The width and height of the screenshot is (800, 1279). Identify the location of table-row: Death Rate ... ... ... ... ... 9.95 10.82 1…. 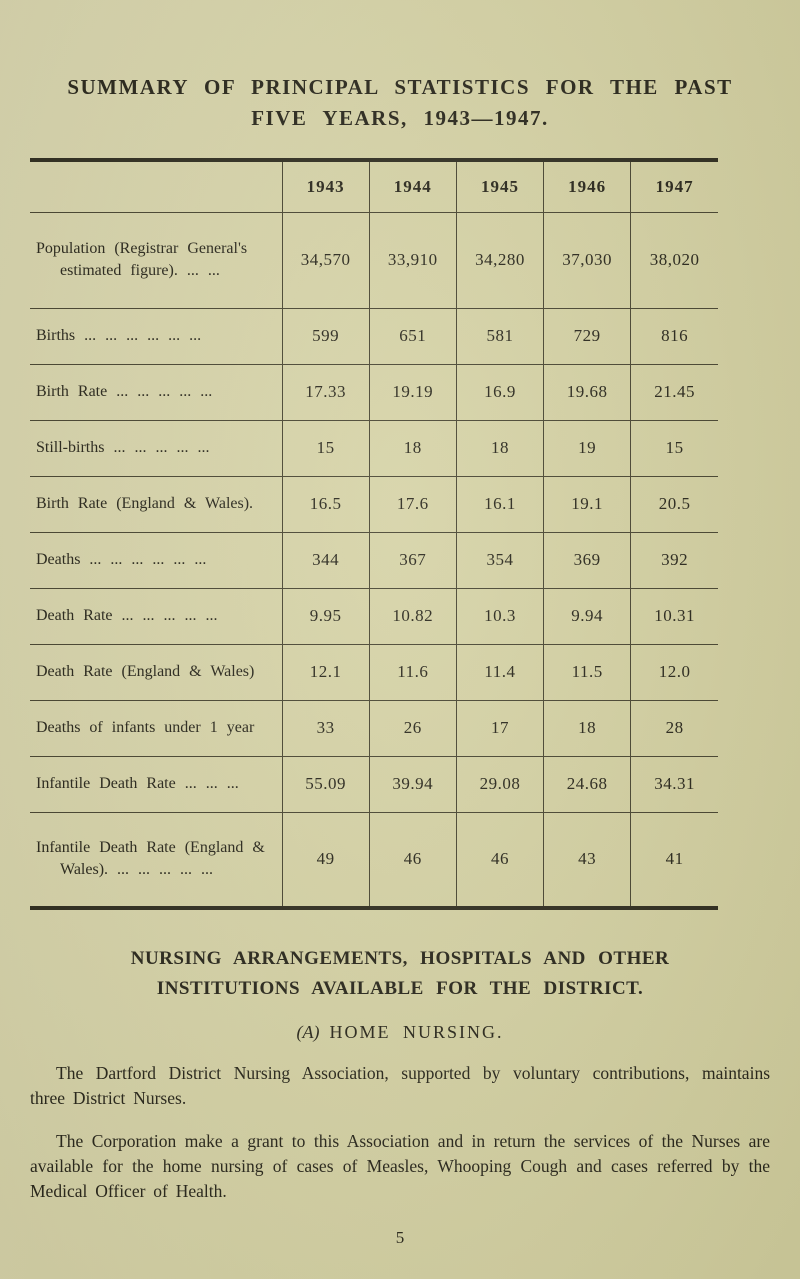
(374, 616).